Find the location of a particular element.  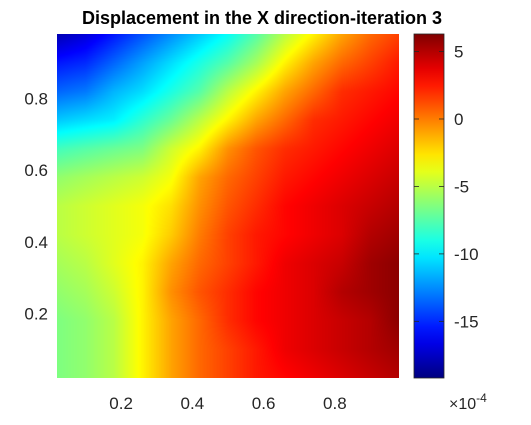

colorbar-exponent-power: -4 is located at coordinates (481, 398).